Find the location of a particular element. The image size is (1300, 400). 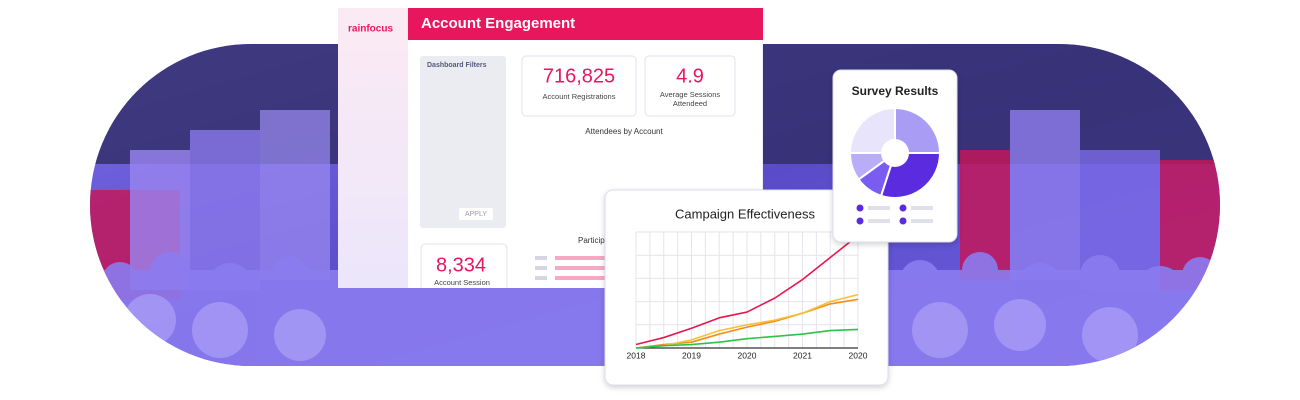

survey-pie is located at coordinates (895, 152).